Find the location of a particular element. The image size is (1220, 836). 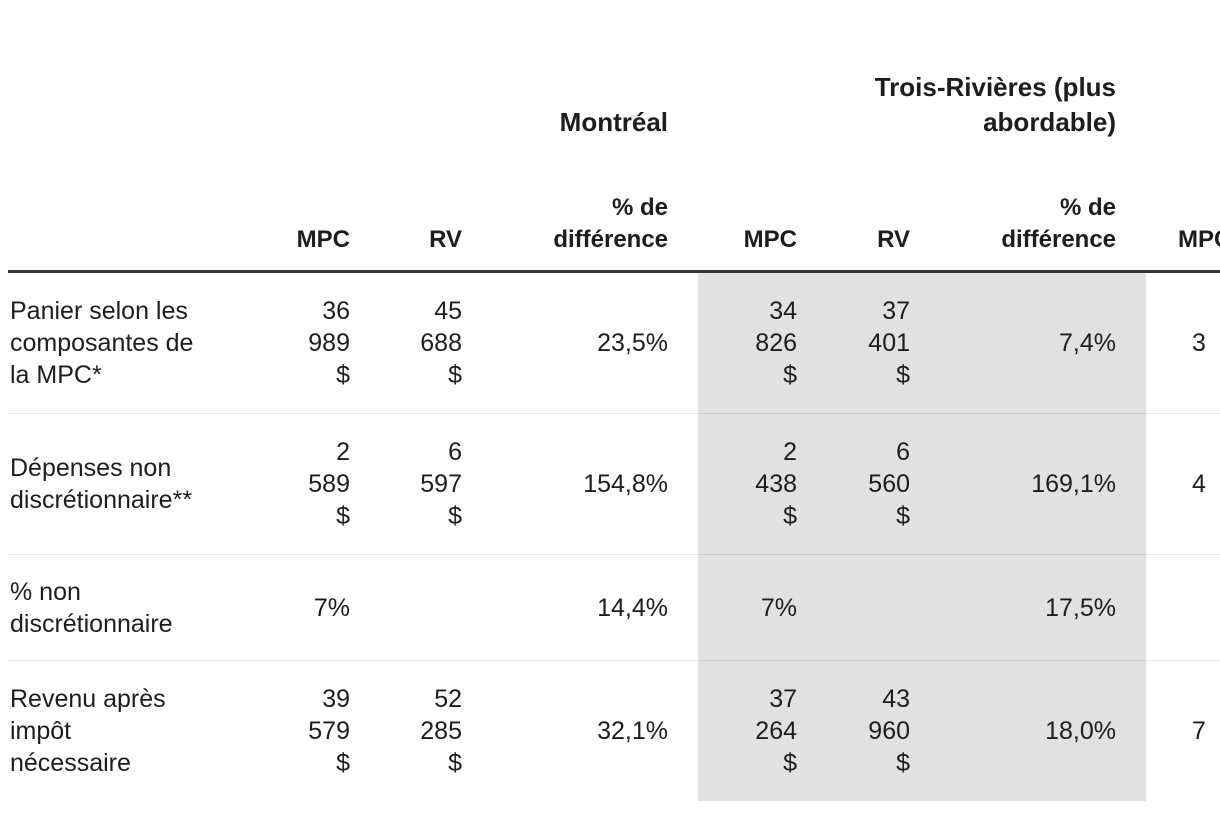

cell-tr-mpc: 7% is located at coordinates (763, 607).